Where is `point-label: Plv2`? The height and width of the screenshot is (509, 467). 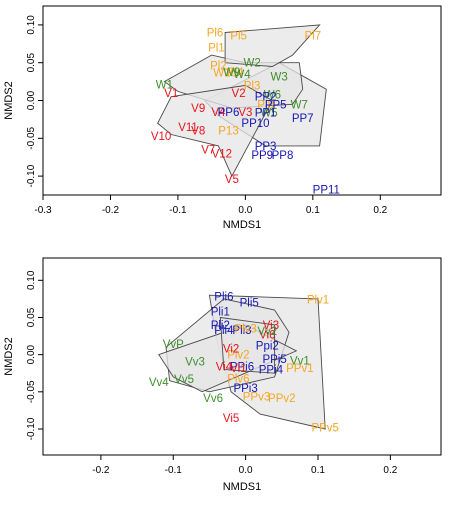
point-label: Plv2 is located at coordinates (238, 356).